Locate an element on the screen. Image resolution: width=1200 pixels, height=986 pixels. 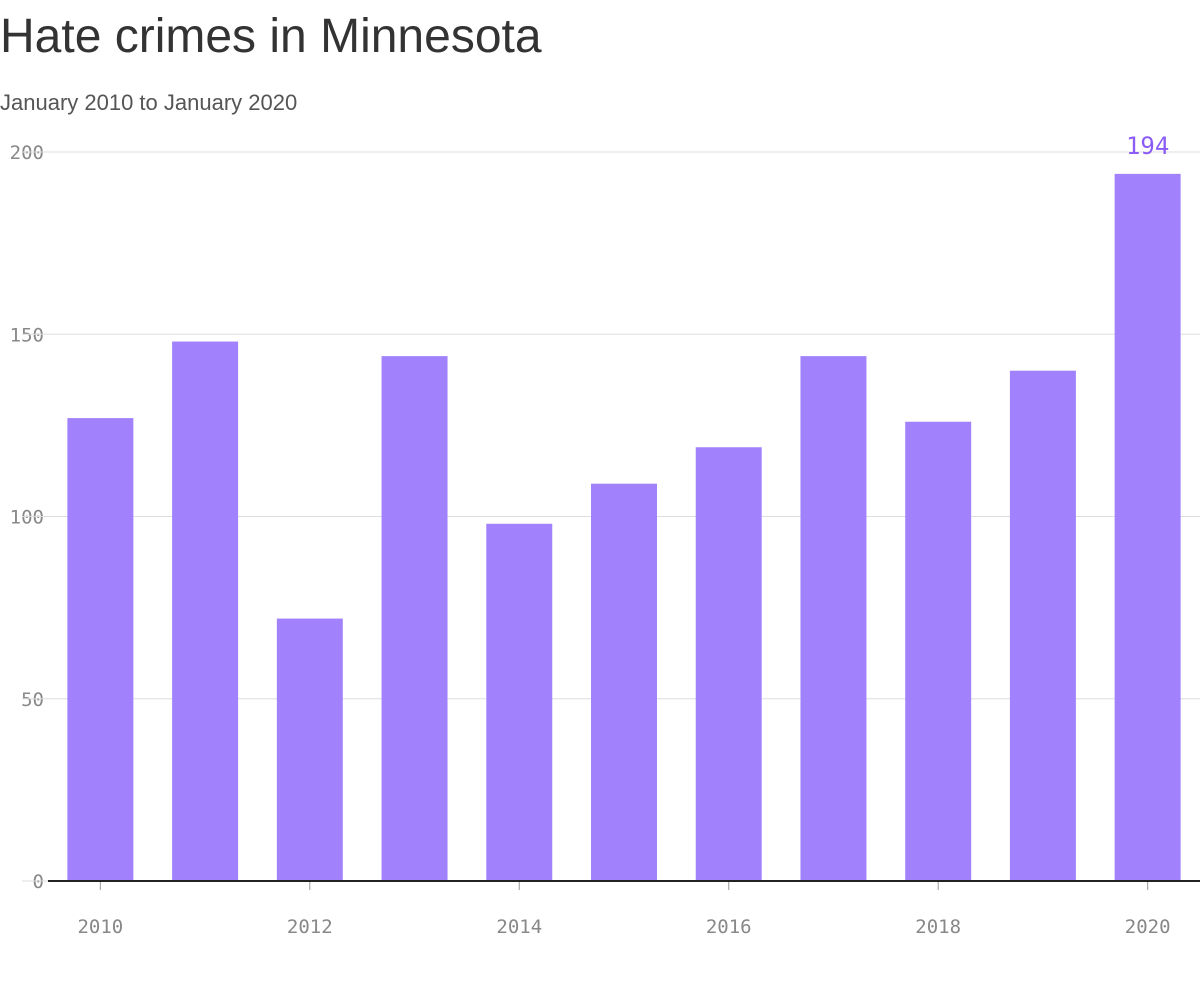
x-tick-label: 2018 is located at coordinates (938, 927).